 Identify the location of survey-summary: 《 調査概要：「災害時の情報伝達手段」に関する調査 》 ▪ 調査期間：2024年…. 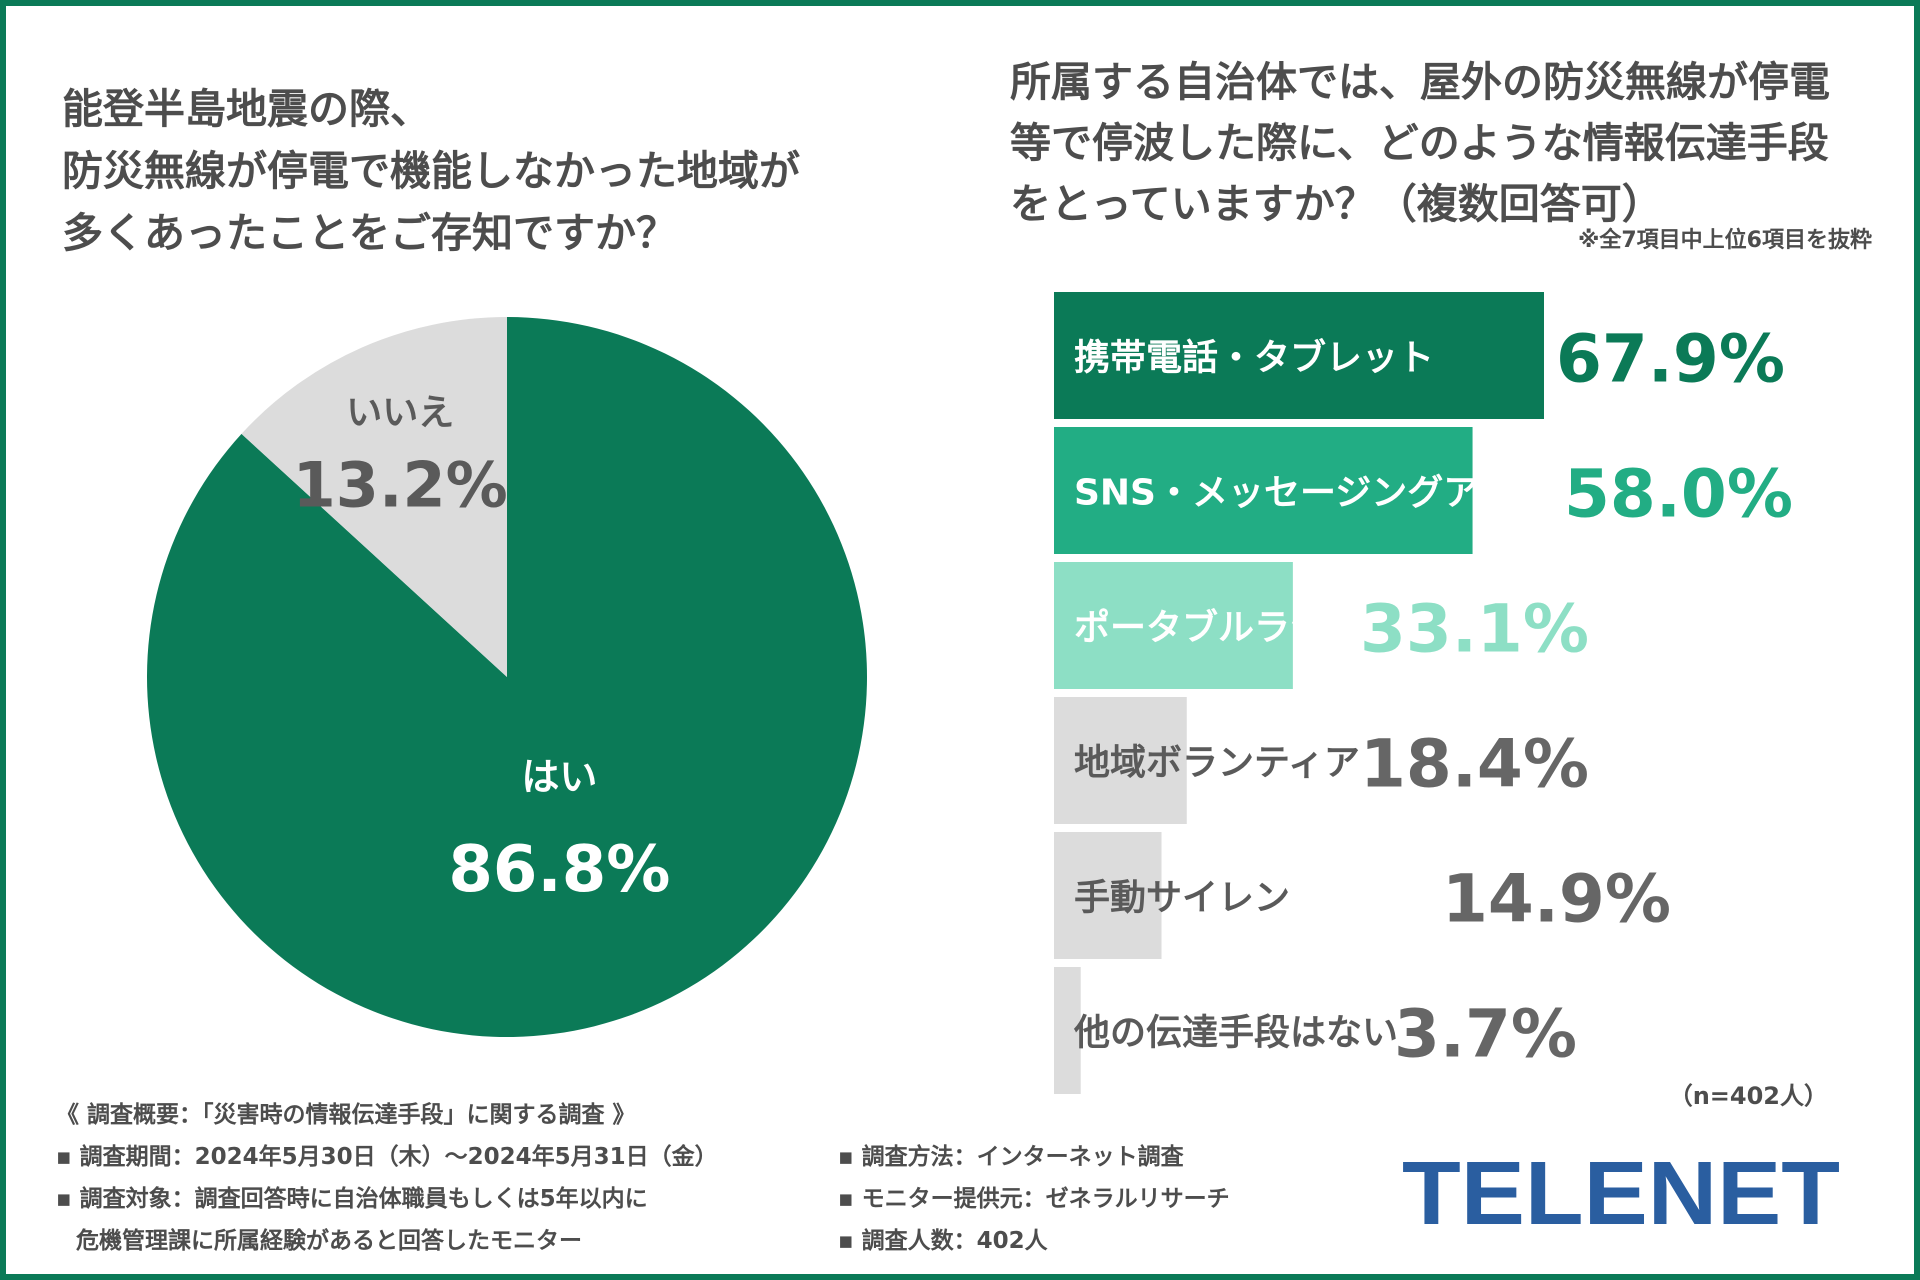
(387, 1178).